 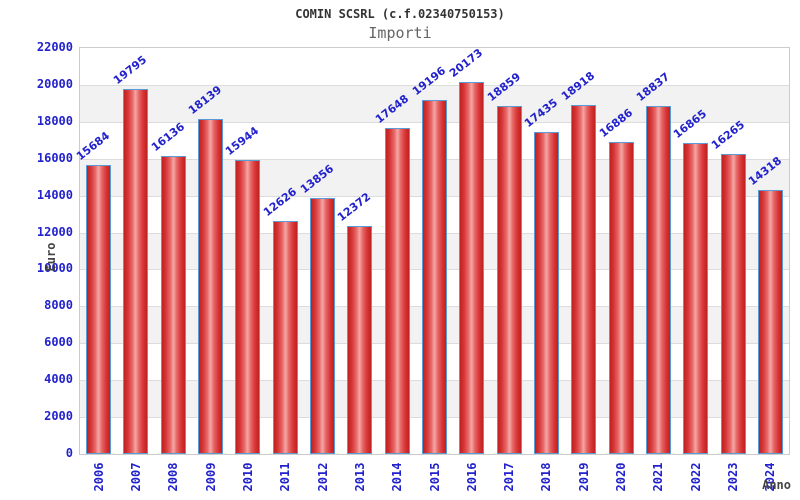 What do you see at coordinates (584, 279) in the screenshot?
I see `bar-2019` at bounding box center [584, 279].